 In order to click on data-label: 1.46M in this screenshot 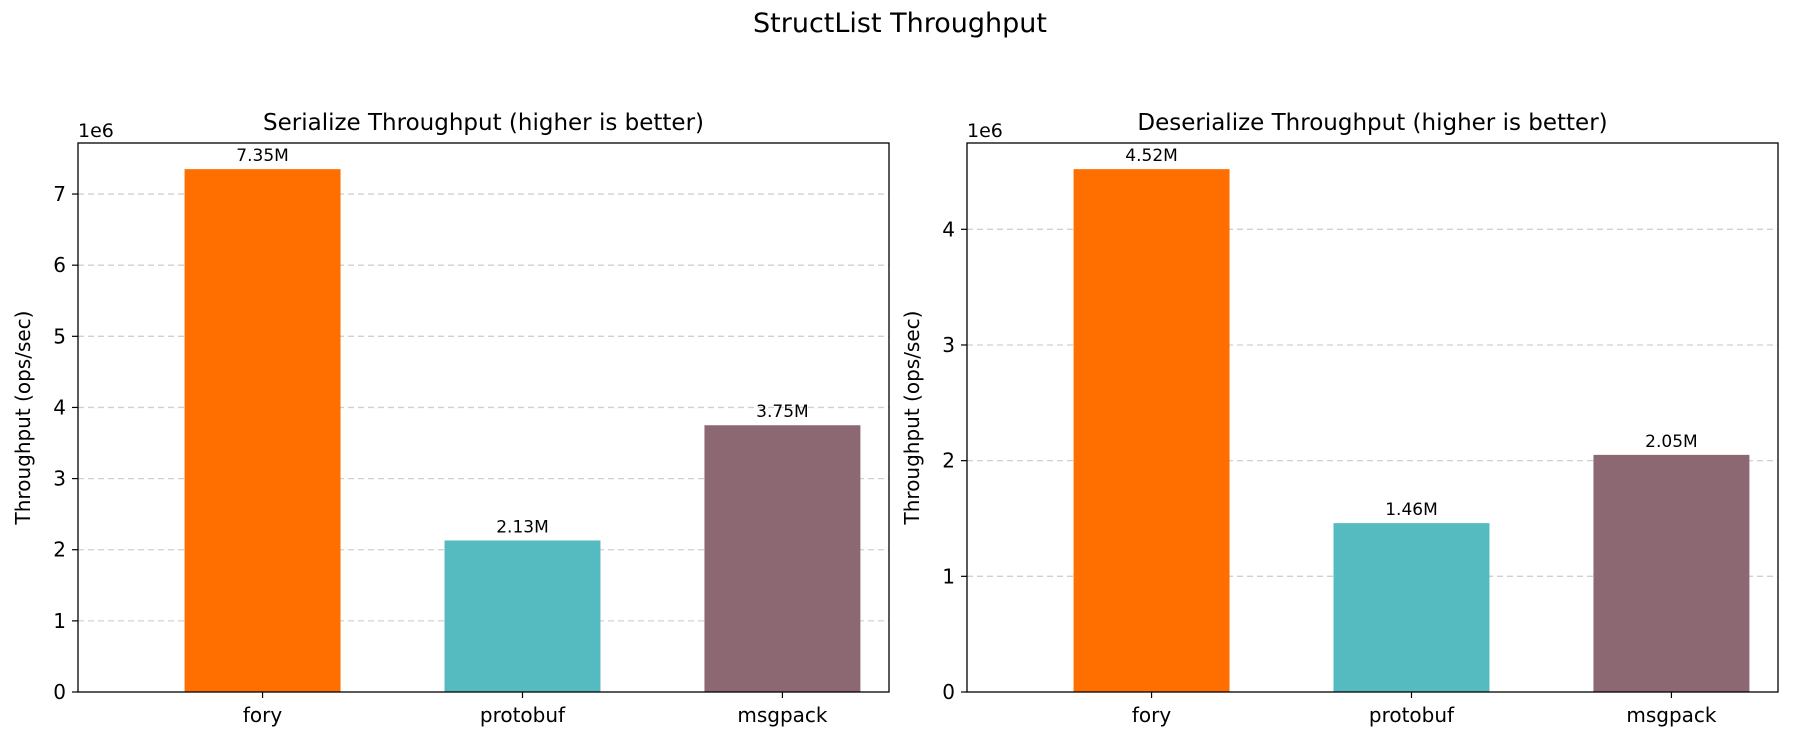, I will do `click(1411, 510)`.